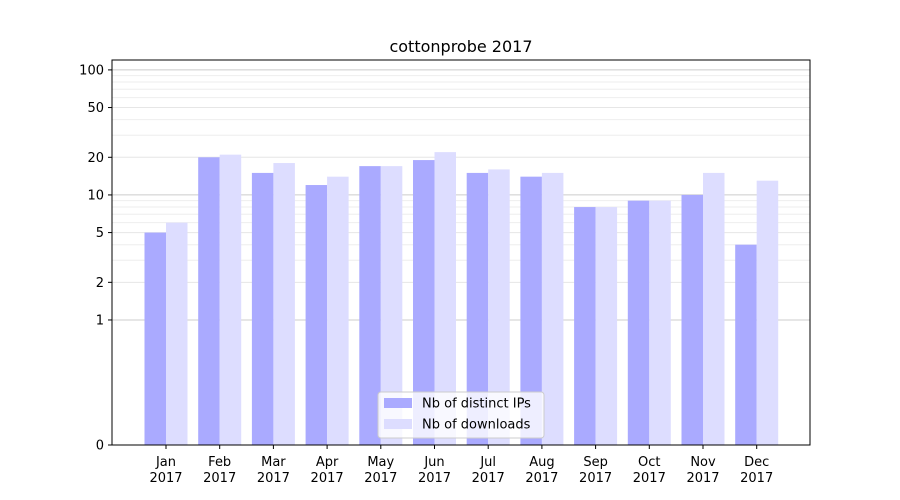  I want to click on x-tick-label-month: Apr, so click(327, 462).